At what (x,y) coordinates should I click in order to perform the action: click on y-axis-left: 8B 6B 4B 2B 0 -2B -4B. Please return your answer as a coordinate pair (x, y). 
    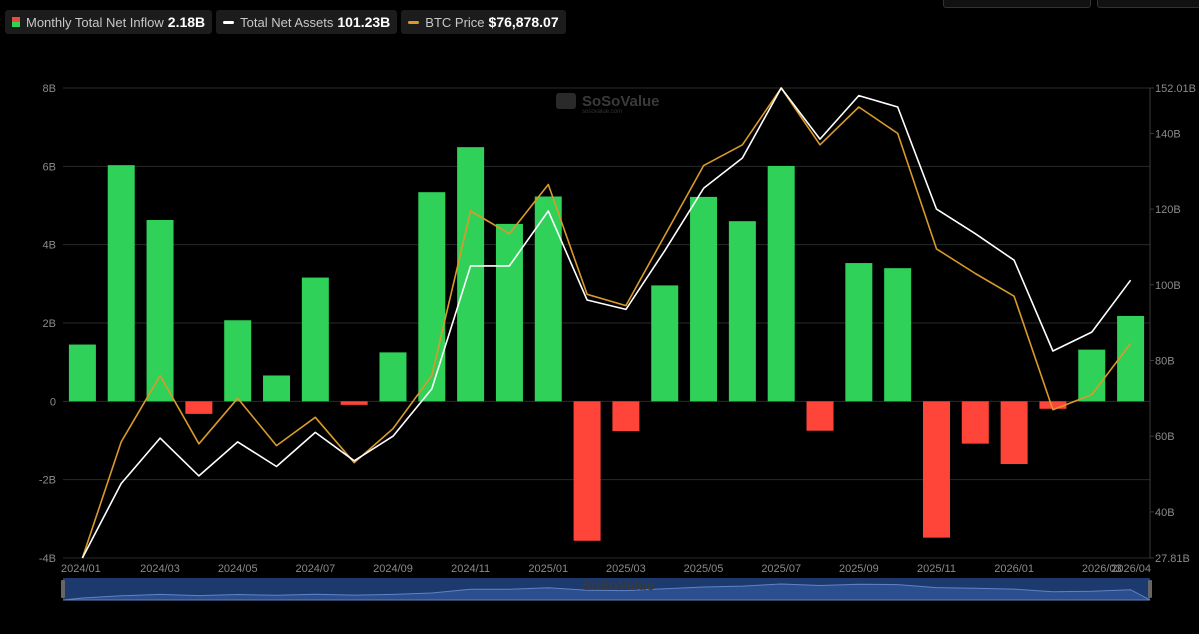
    Looking at the image, I should click on (47, 324).